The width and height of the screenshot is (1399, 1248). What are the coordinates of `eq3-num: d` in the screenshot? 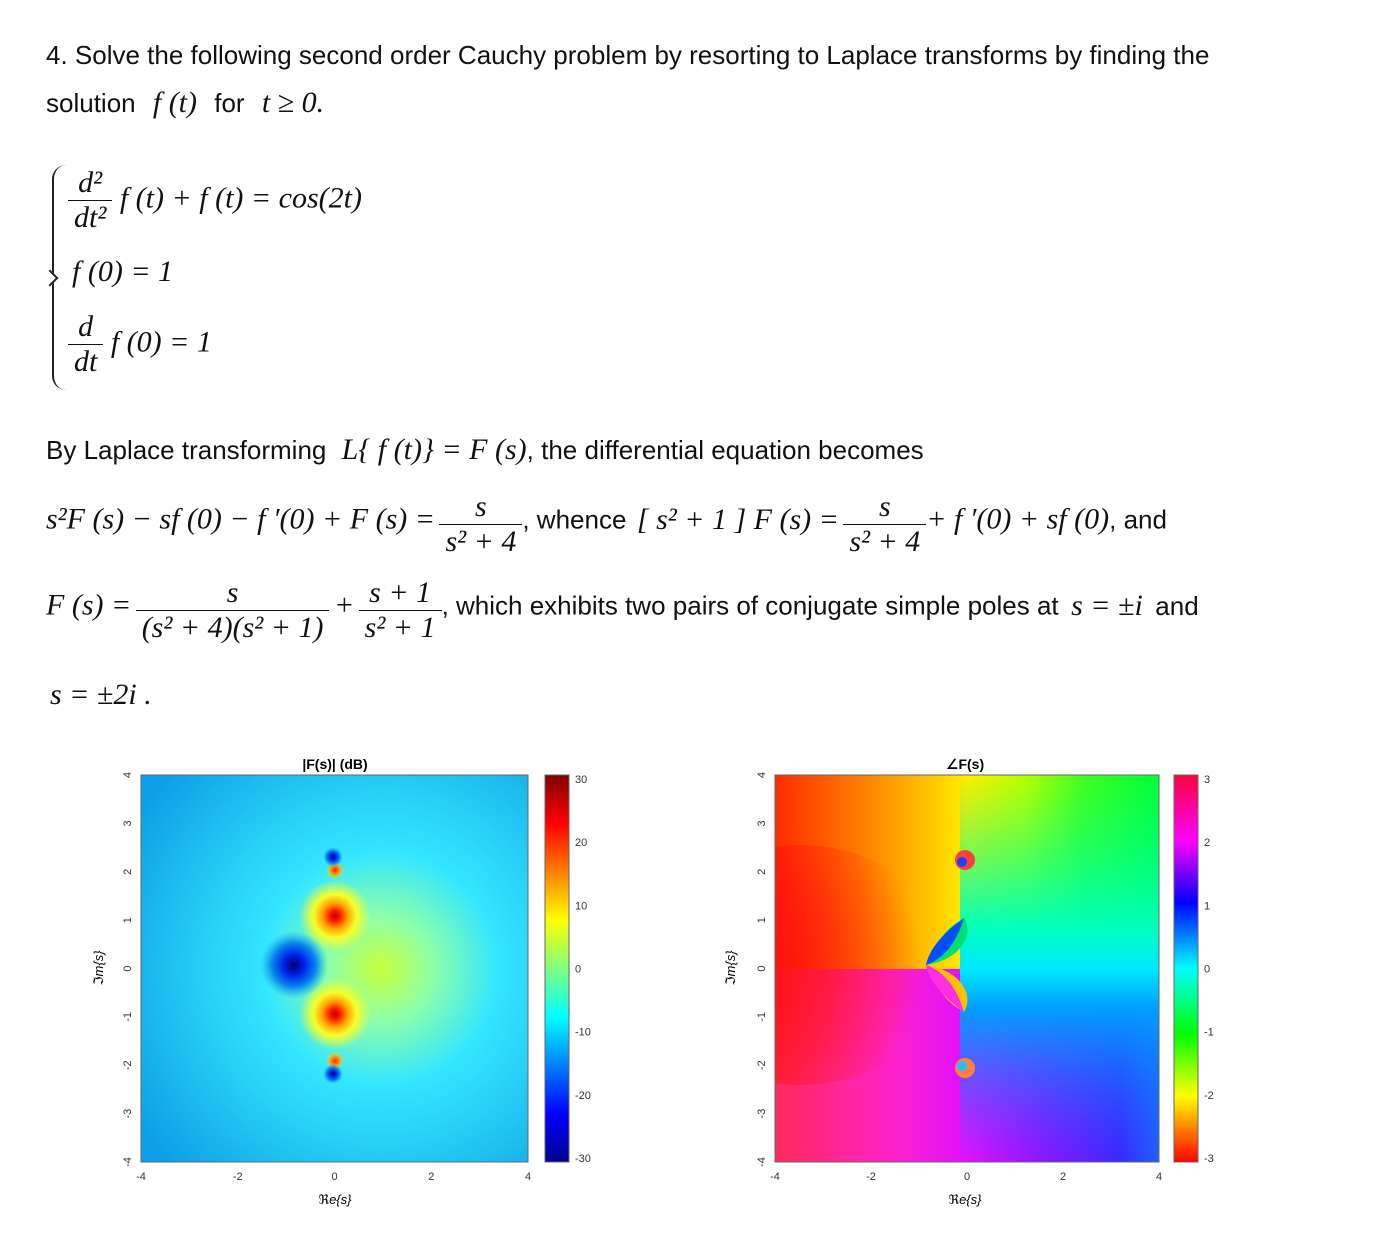 It's located at (86, 326).